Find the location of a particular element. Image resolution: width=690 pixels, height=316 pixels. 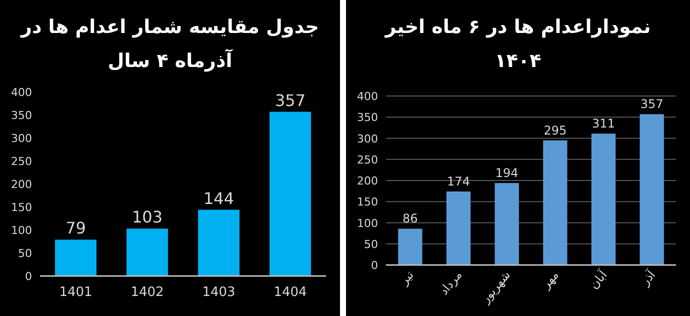

x-tick-label: آبان is located at coordinates (598, 279).